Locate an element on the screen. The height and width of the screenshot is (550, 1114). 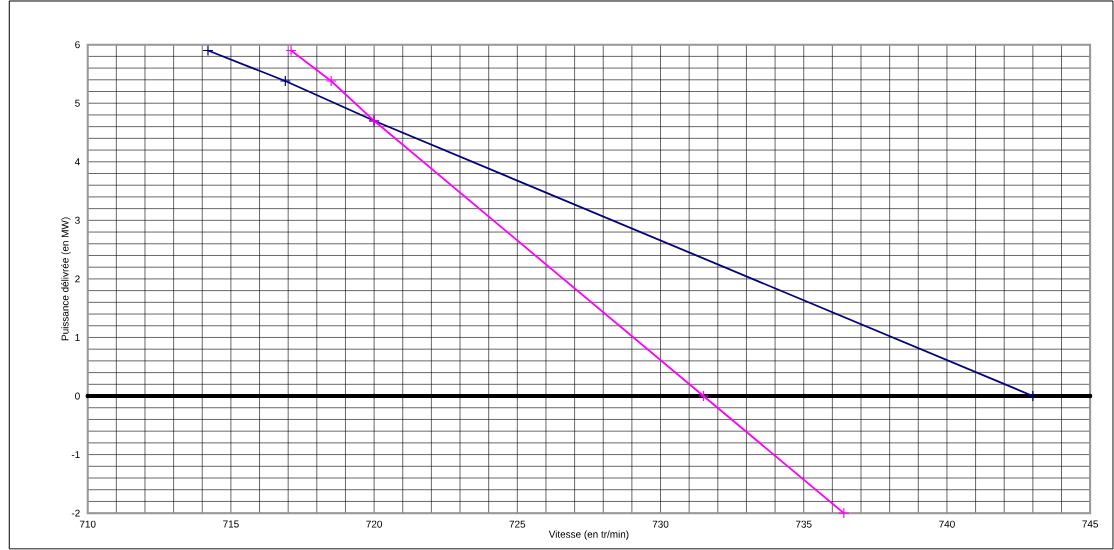
y-tick-label: 0 is located at coordinates (77, 396).